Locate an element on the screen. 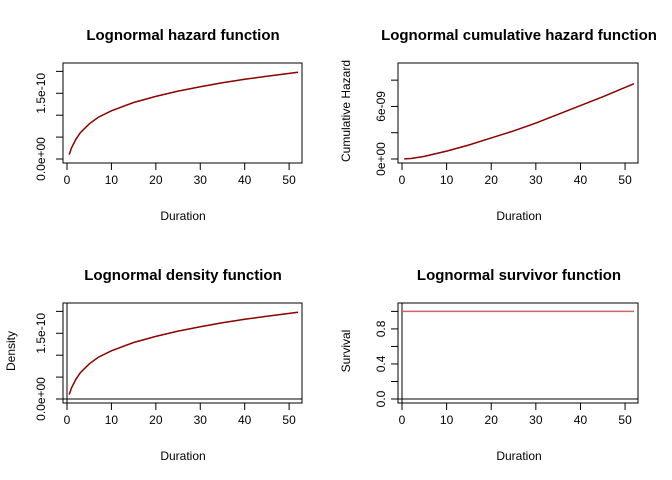 The image size is (672, 480). cumulative-hazard-ylabel: Cumulative Hazard is located at coordinates (346, 111).